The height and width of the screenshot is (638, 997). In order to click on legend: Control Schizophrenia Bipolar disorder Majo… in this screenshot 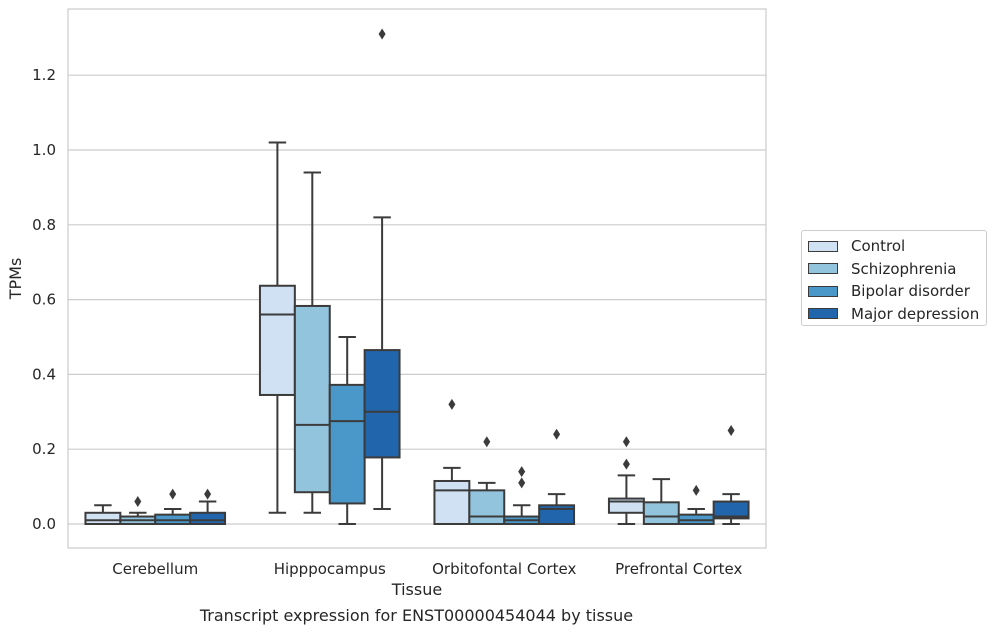, I will do `click(894, 278)`.